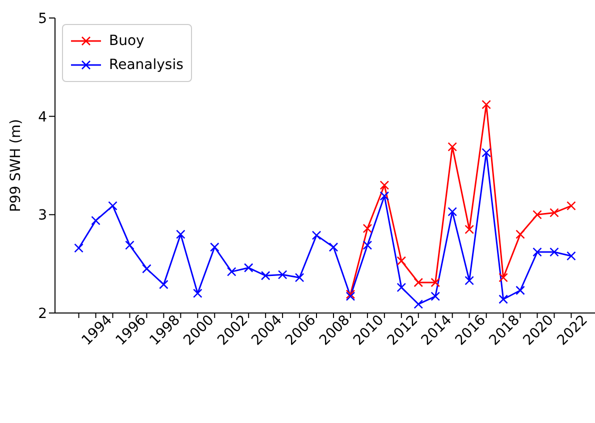 Image resolution: width=595 pixels, height=423 pixels. What do you see at coordinates (146, 65) in the screenshot?
I see `legend-label: Reanalysis` at bounding box center [146, 65].